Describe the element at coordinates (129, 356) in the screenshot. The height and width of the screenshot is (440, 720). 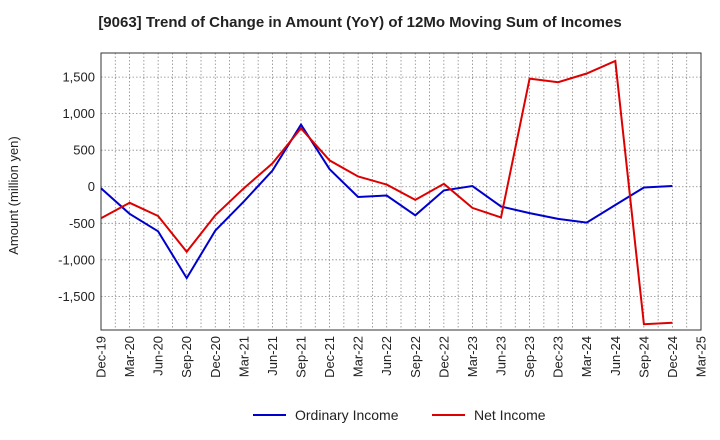
I see `x-tick-label: Mar-20` at that location.